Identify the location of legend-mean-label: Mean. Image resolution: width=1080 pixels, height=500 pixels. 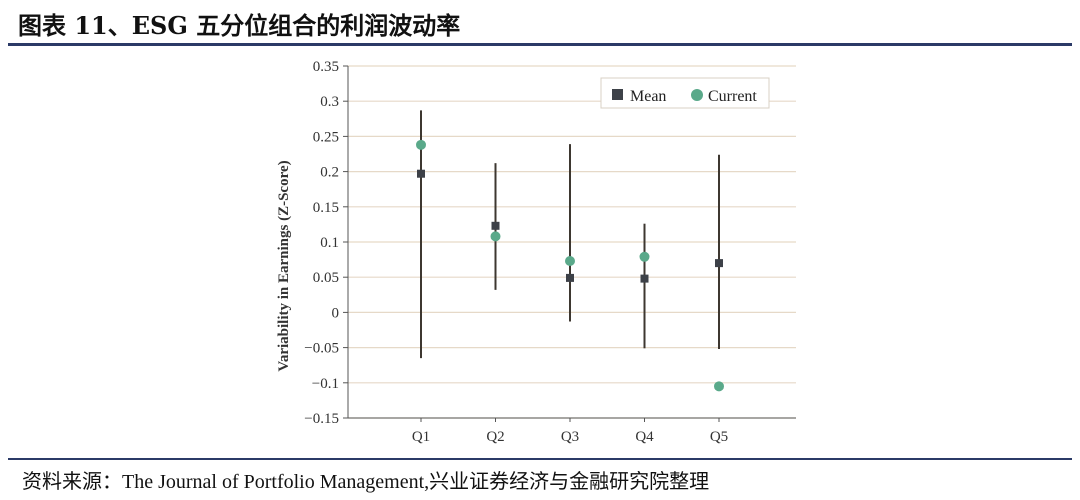
(648, 96).